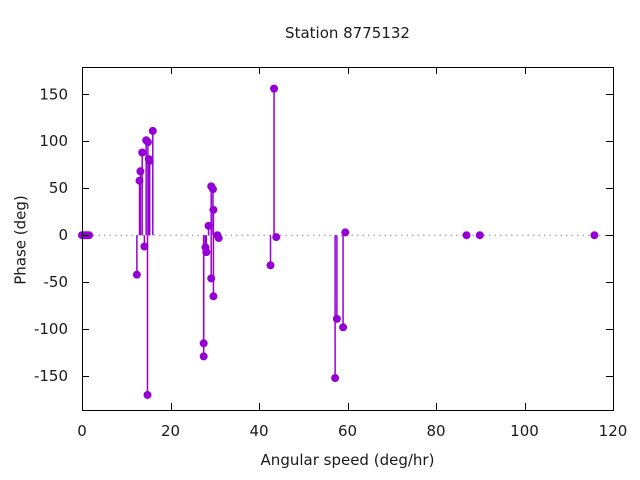  Describe the element at coordinates (82, 431) in the screenshot. I see `x-tick-label: 0` at that location.